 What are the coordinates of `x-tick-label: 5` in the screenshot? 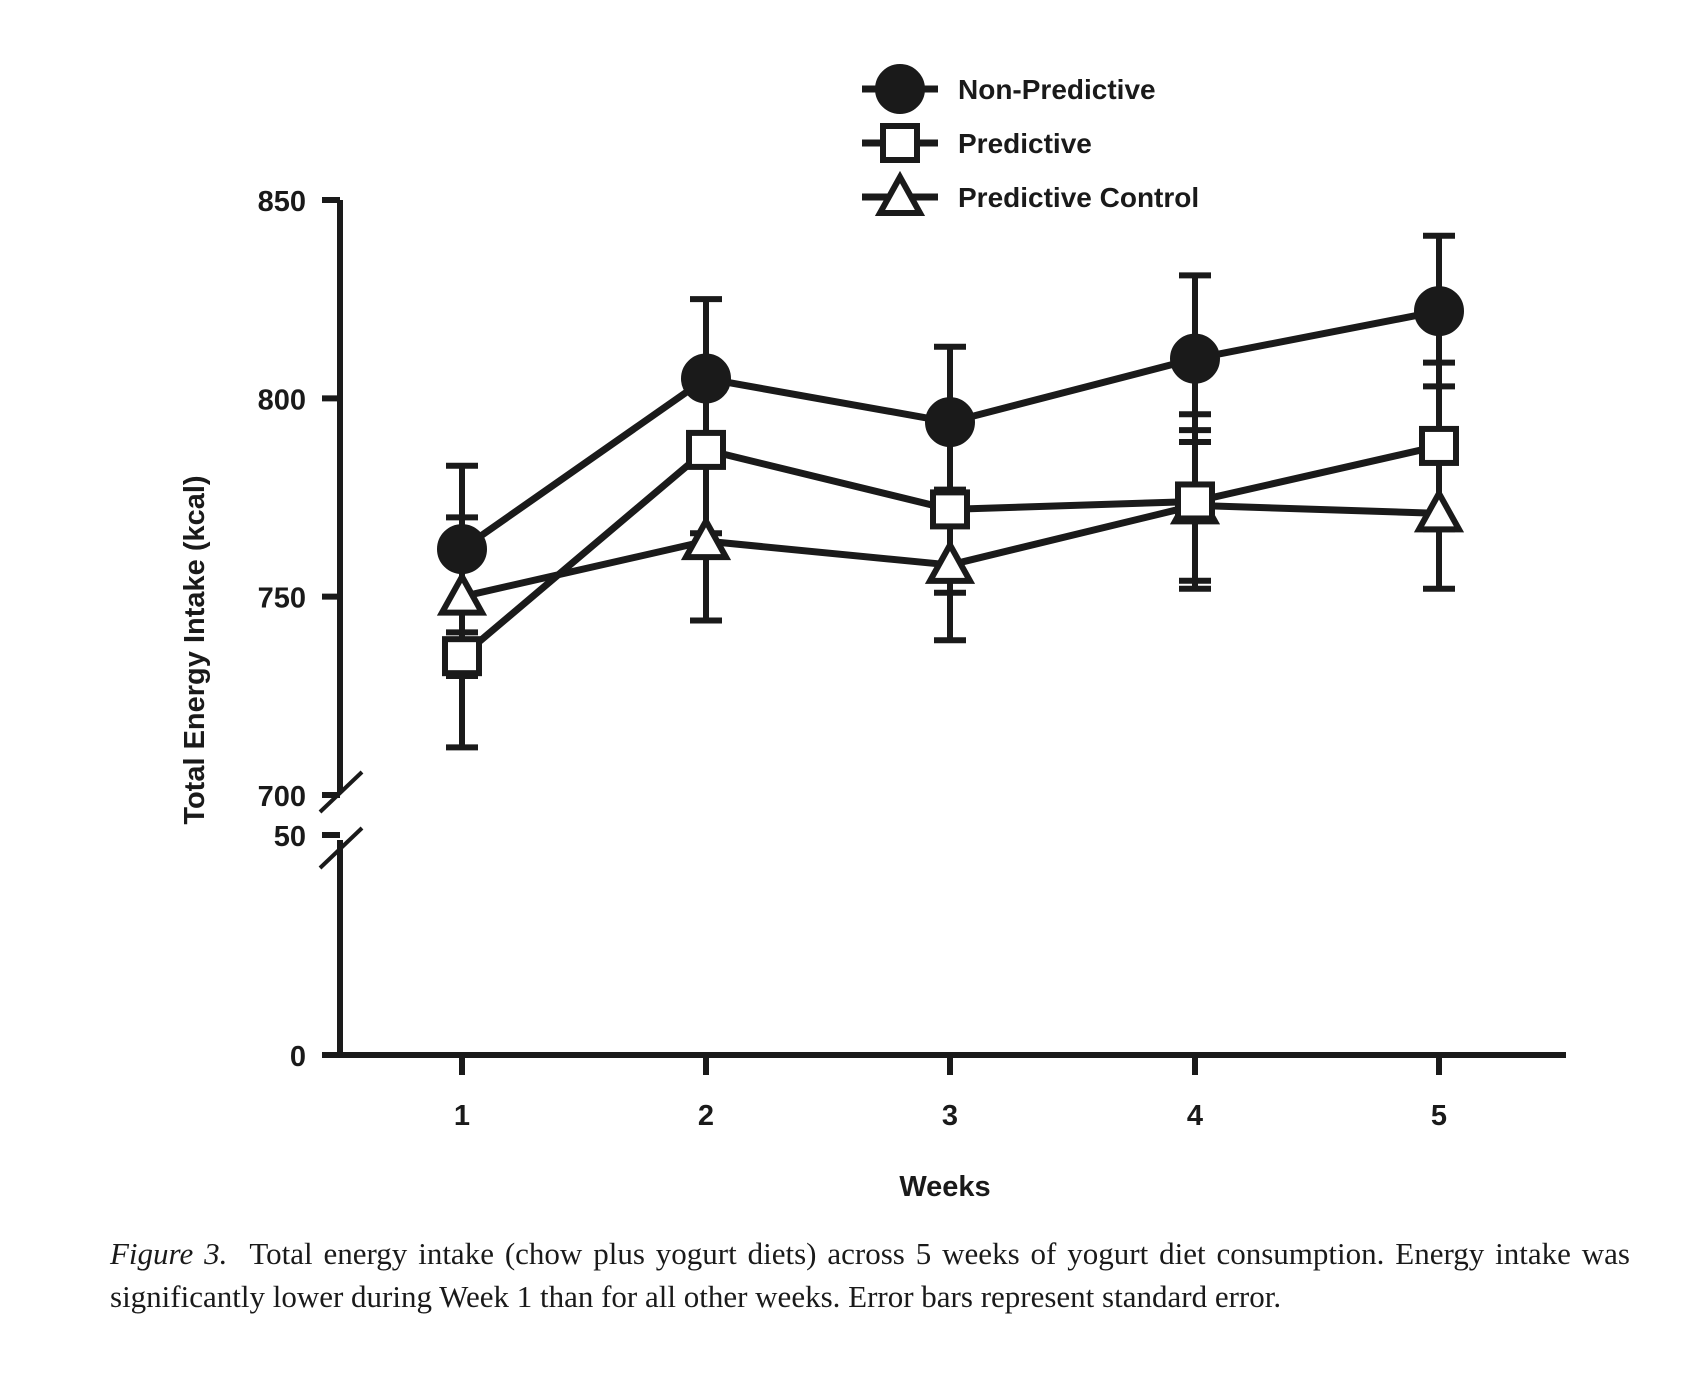 It's located at (1439, 1116).